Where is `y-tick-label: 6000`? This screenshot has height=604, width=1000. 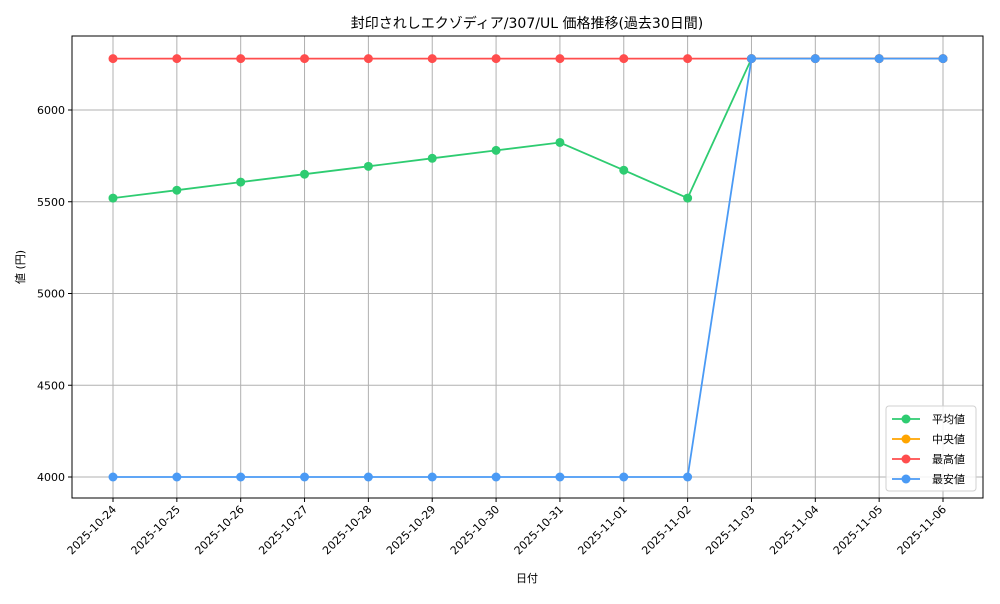
y-tick-label: 6000 is located at coordinates (51, 110).